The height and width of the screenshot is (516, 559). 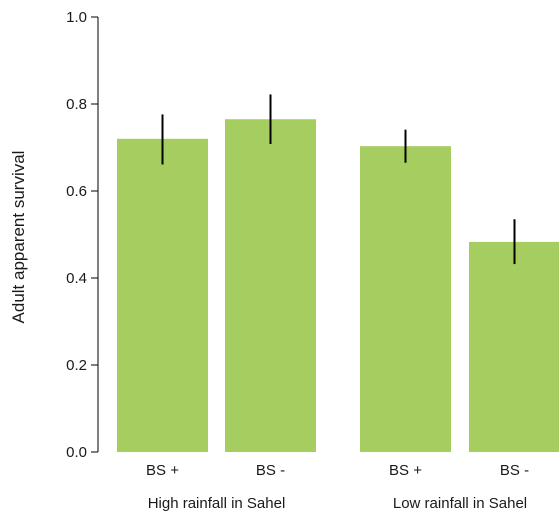 What do you see at coordinates (76, 452) in the screenshot?
I see `y-tick-label: 0.0` at bounding box center [76, 452].